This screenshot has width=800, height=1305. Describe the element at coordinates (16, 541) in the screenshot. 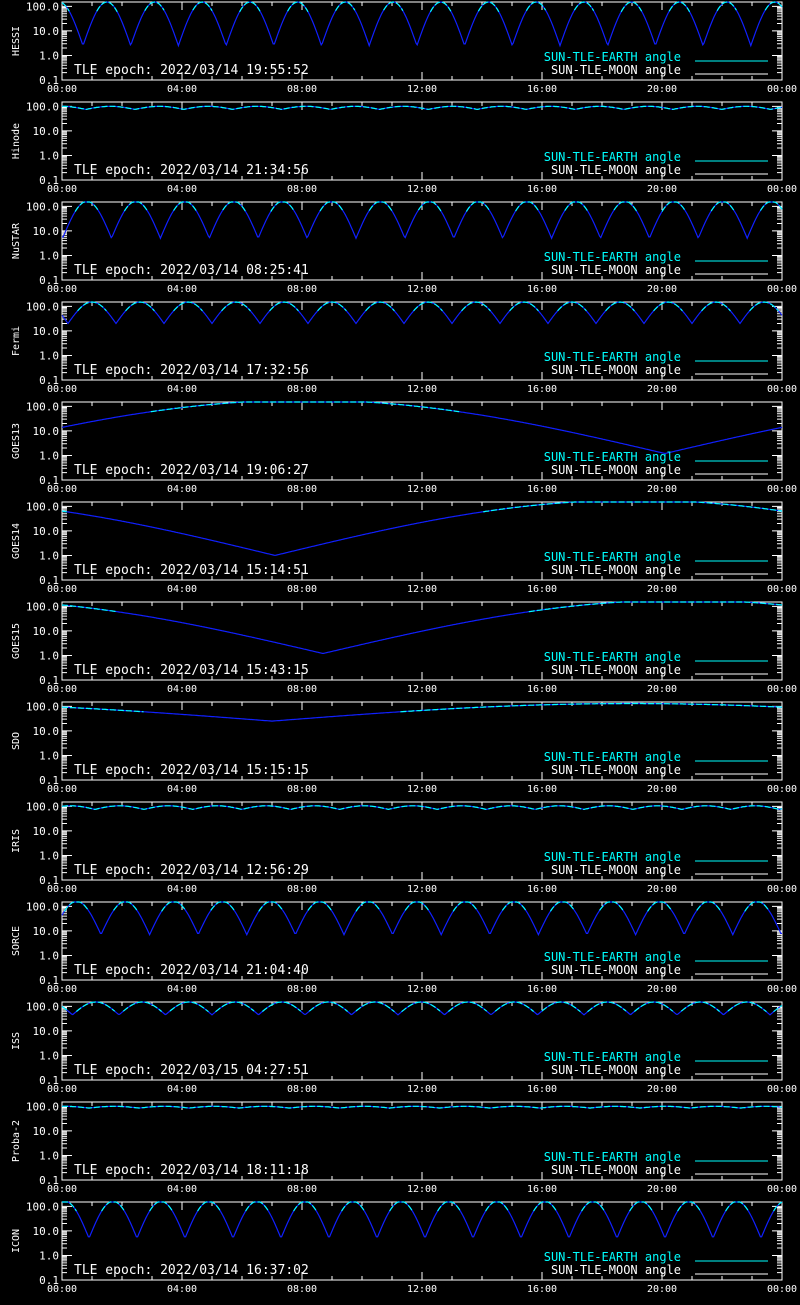

I see `y-axis-label: GOES14` at that location.